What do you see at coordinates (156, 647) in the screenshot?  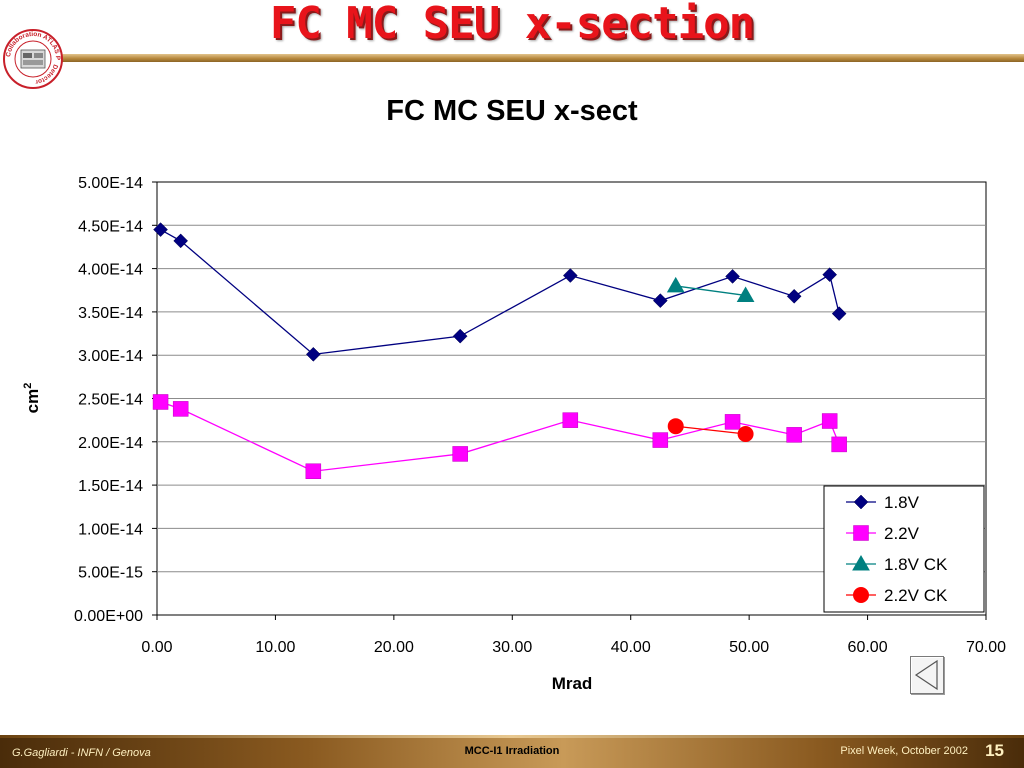 I see `x-tick-label: 0.00` at bounding box center [156, 647].